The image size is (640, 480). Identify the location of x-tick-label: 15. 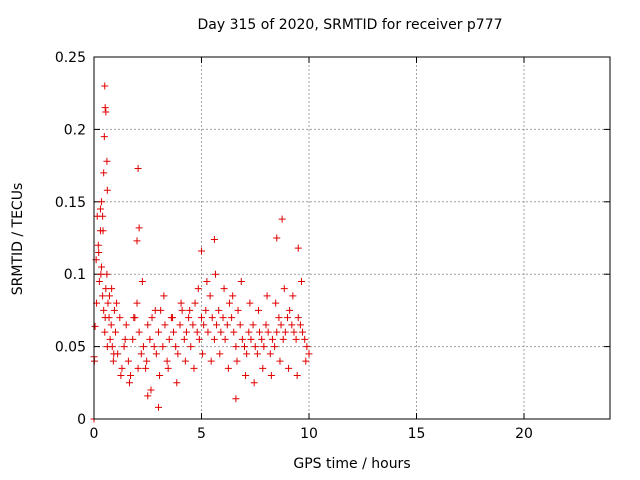
(417, 434).